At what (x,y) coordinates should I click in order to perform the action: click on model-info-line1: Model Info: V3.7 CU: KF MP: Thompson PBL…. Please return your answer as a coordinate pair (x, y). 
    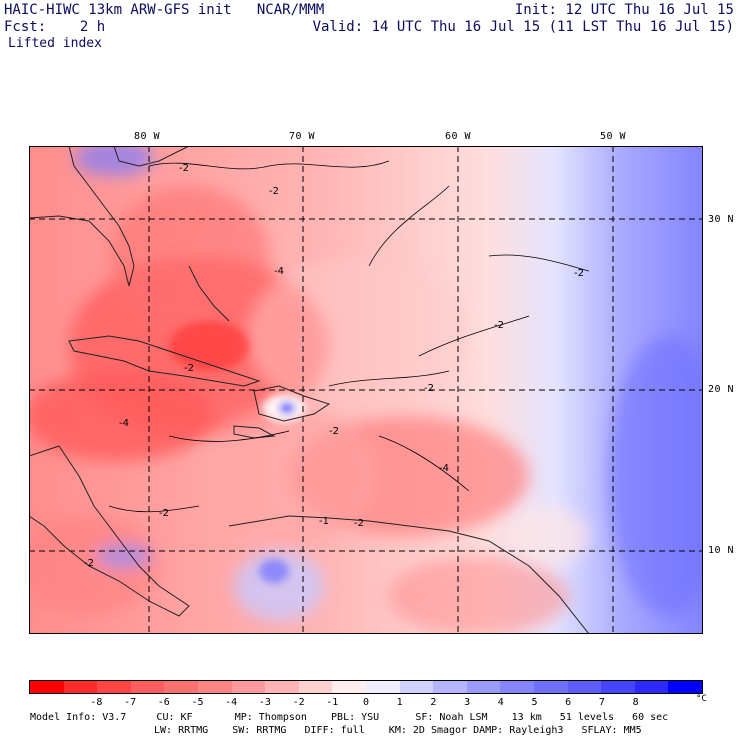
    Looking at the image, I should click on (349, 717).